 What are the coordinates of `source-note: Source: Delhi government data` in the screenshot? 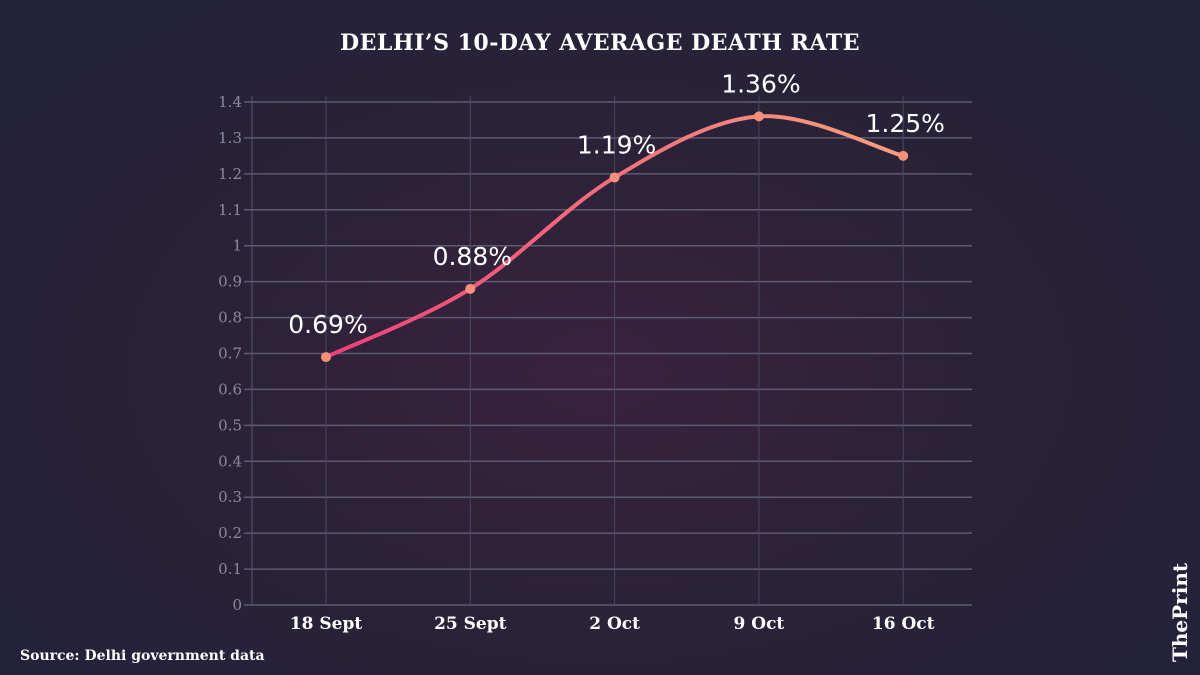 It's located at (142, 656).